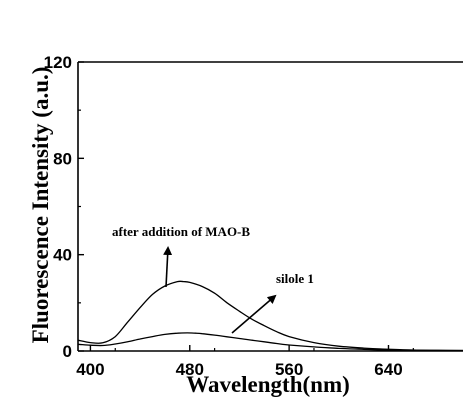  Describe the element at coordinates (90, 369) in the screenshot. I see `x-tick-label: 400` at that location.